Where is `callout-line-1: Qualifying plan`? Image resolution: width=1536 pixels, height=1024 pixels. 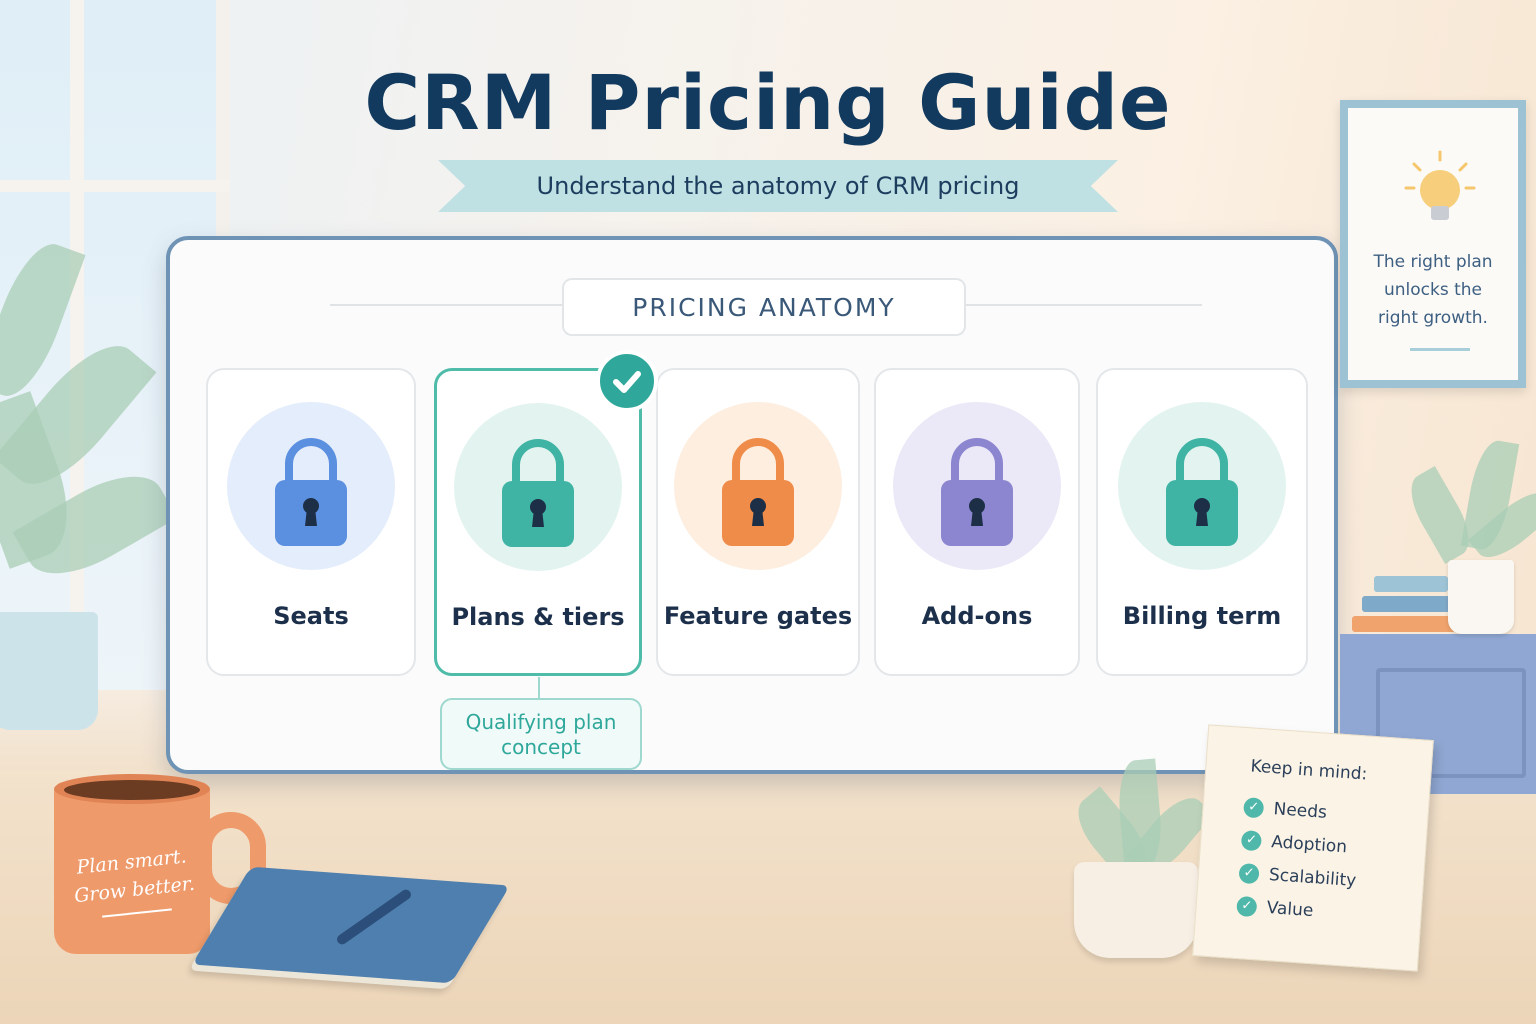
callout-line-1: Qualifying plan is located at coordinates (541, 722).